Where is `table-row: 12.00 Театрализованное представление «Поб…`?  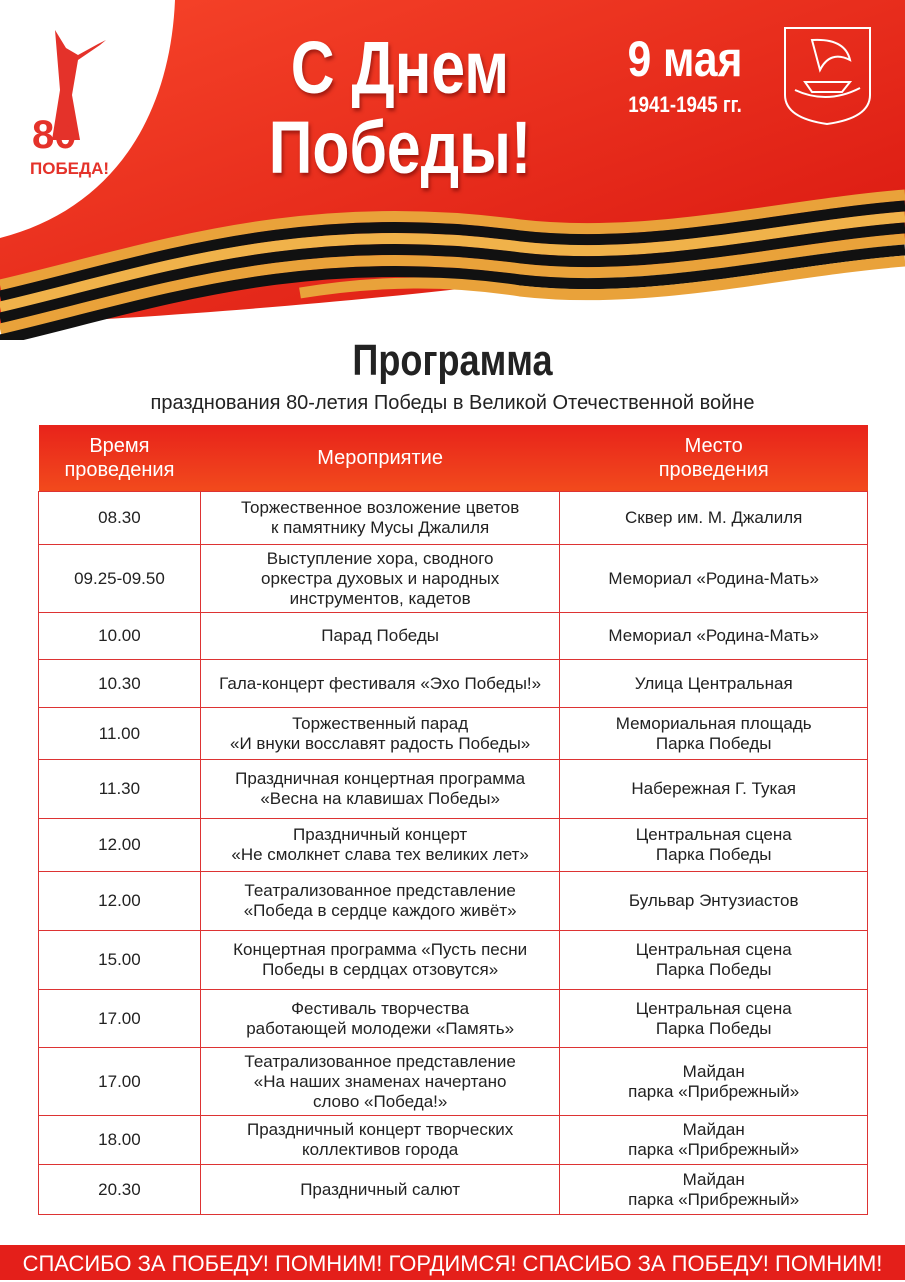 table-row: 12.00 Театрализованное представление «Поб… is located at coordinates (453, 901).